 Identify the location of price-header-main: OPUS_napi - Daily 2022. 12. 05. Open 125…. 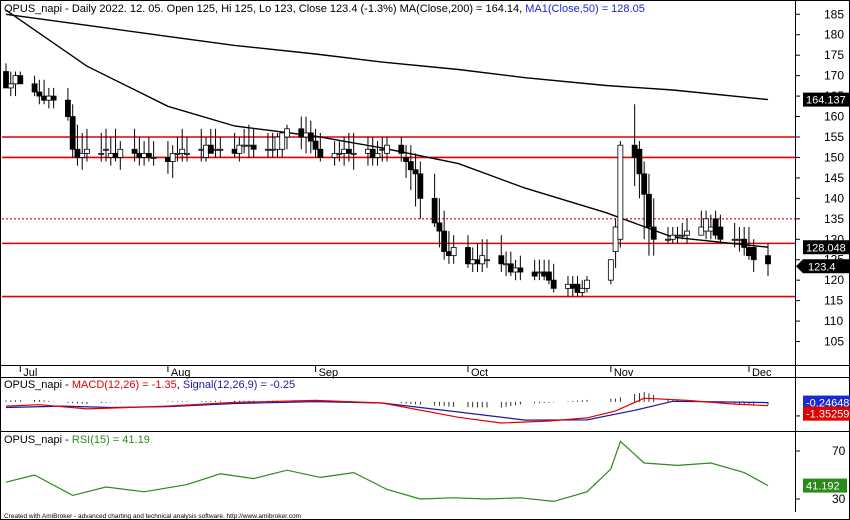
(264, 9).